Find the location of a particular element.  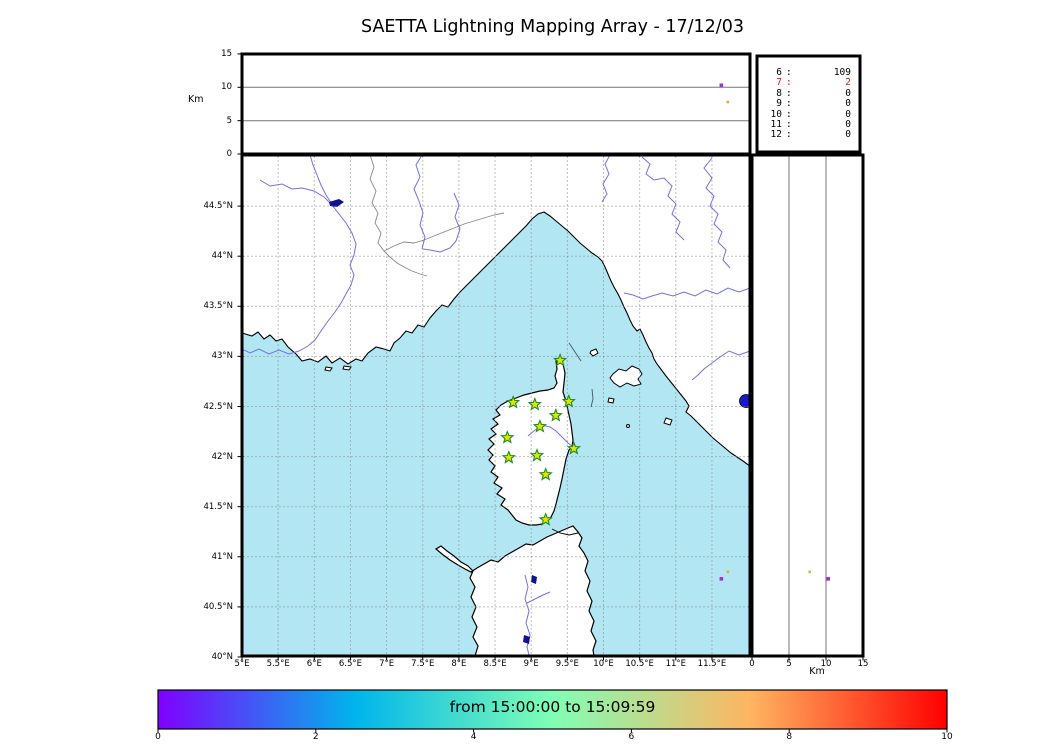

river-golo is located at coordinates (551, 436).